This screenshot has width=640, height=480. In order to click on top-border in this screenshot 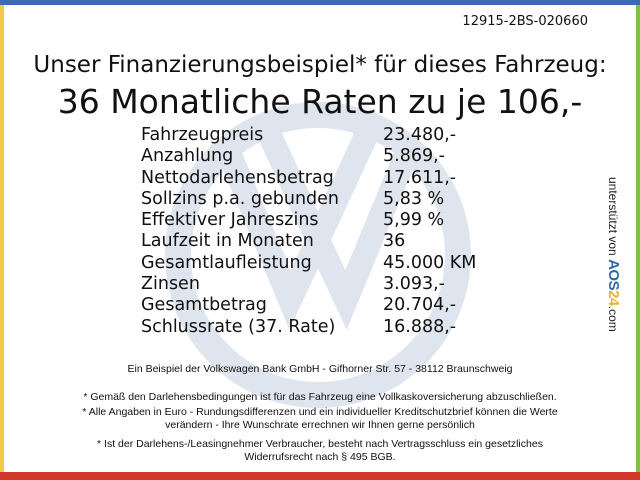, I will do `click(320, 2)`.